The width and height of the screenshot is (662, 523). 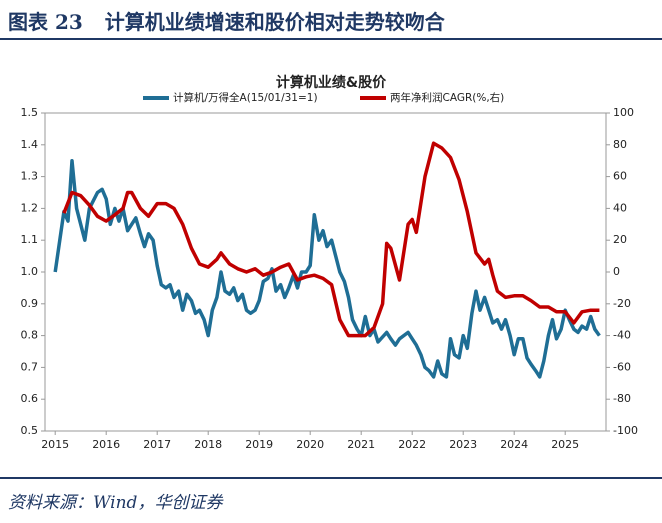 I want to click on legend-label: 两年净利润CAGR(%,右), so click(x=447, y=97).